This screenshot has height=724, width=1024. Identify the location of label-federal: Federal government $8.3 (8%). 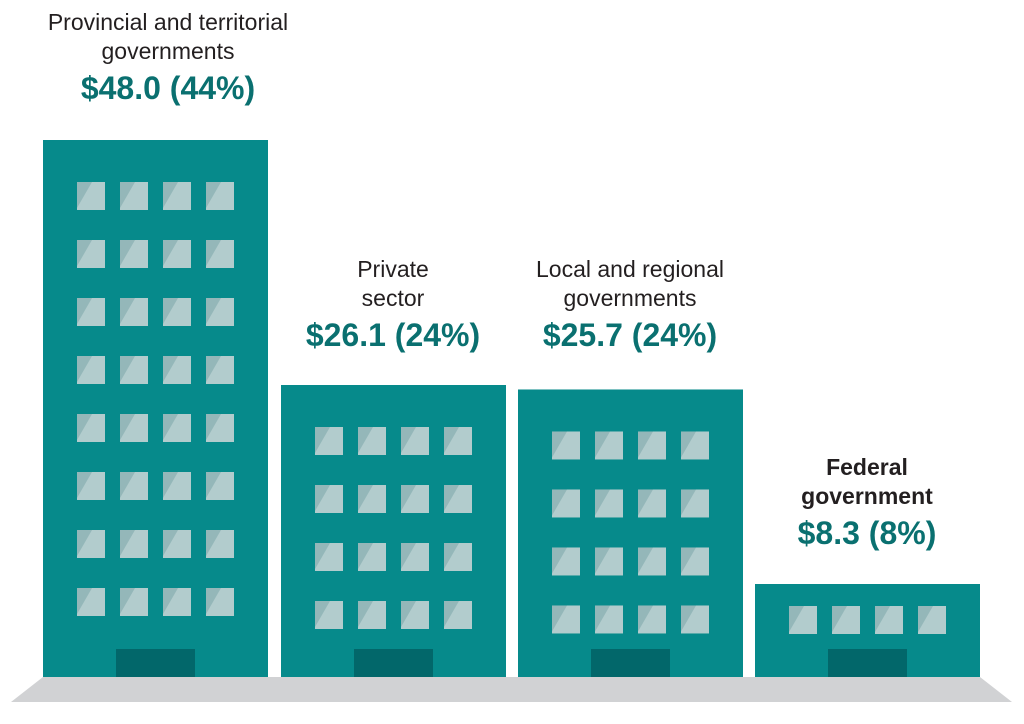
(867, 503).